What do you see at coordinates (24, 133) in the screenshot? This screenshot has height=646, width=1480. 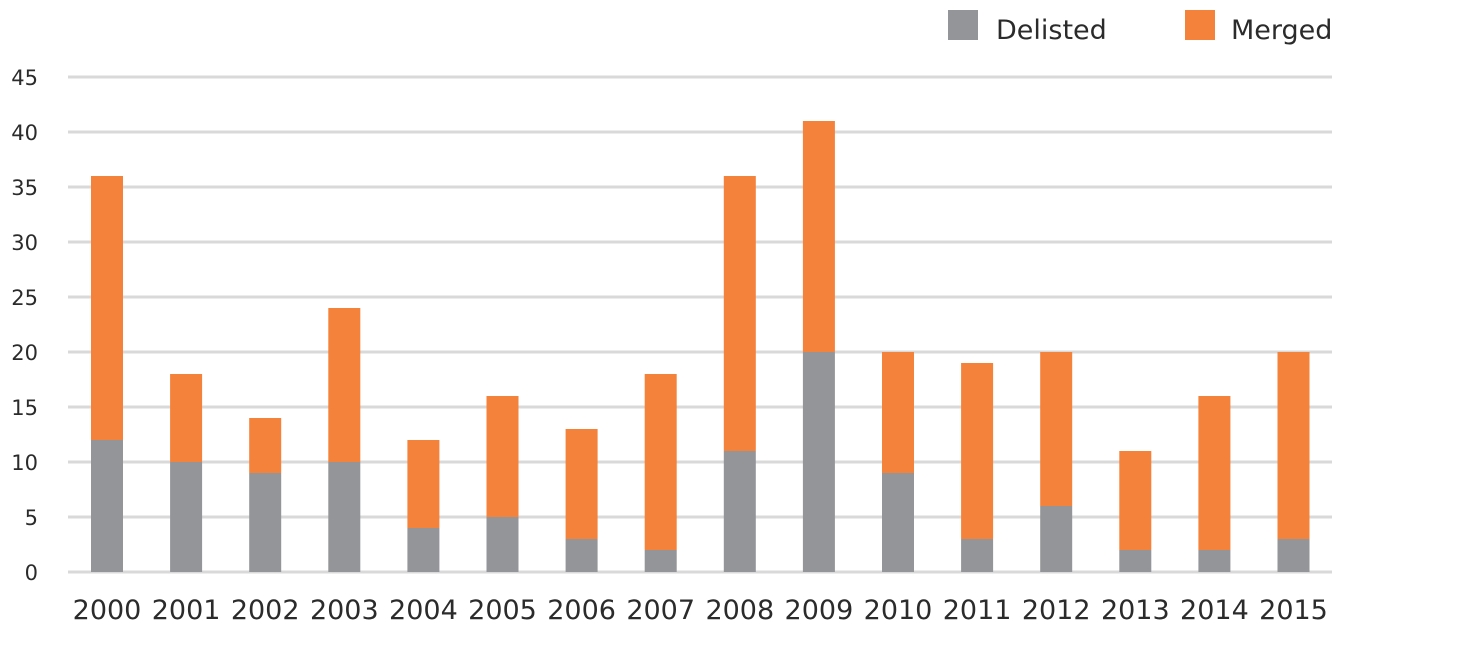 I see `y-tick-label: 40` at bounding box center [24, 133].